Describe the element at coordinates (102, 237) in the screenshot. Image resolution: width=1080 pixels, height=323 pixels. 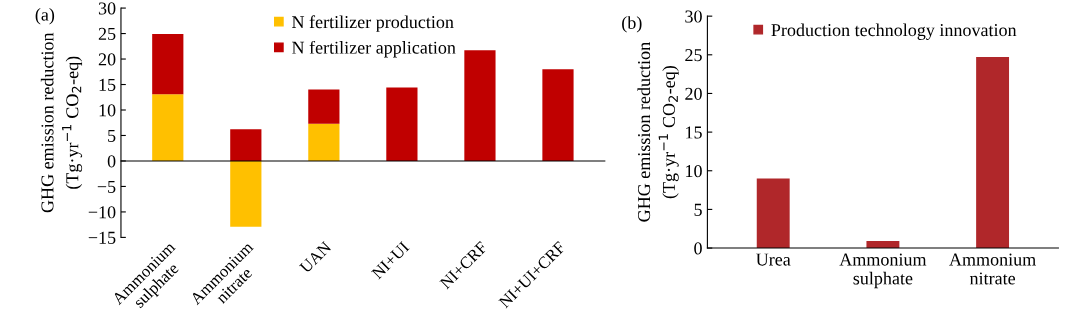
I see `y-tick-label: −15` at that location.